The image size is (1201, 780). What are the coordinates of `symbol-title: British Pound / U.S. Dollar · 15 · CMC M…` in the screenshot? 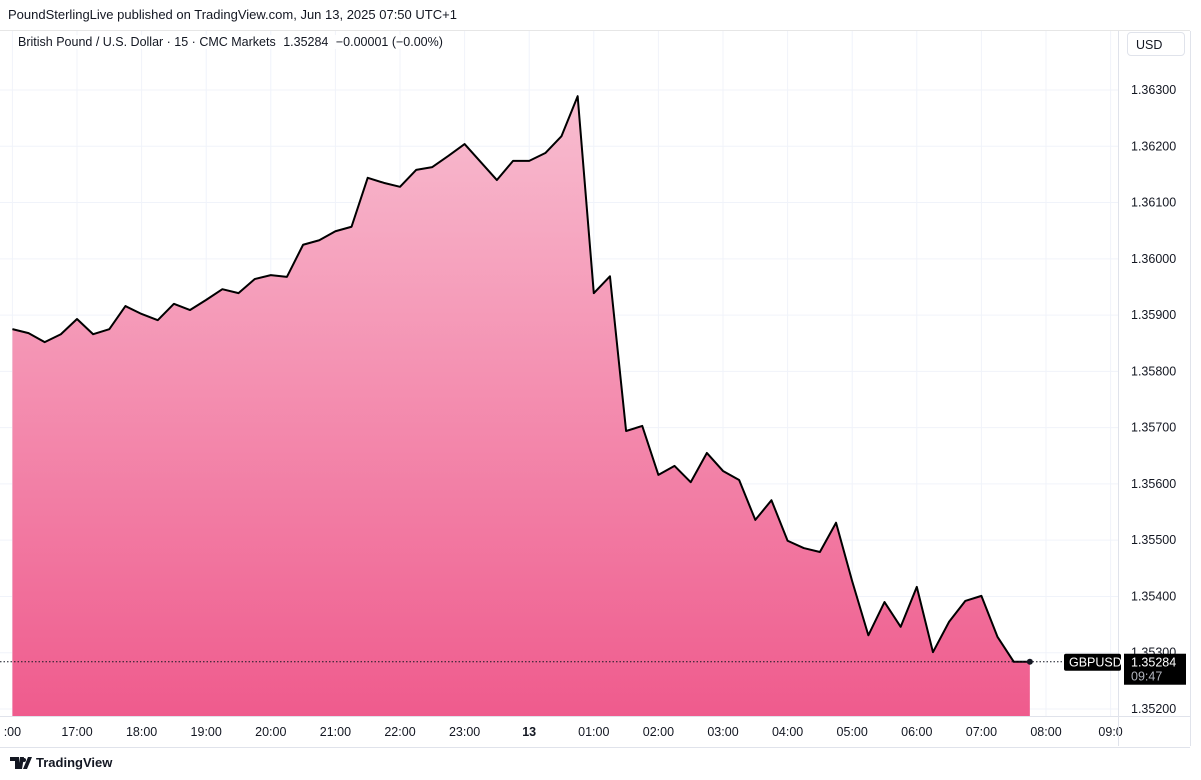 It's located at (147, 42).